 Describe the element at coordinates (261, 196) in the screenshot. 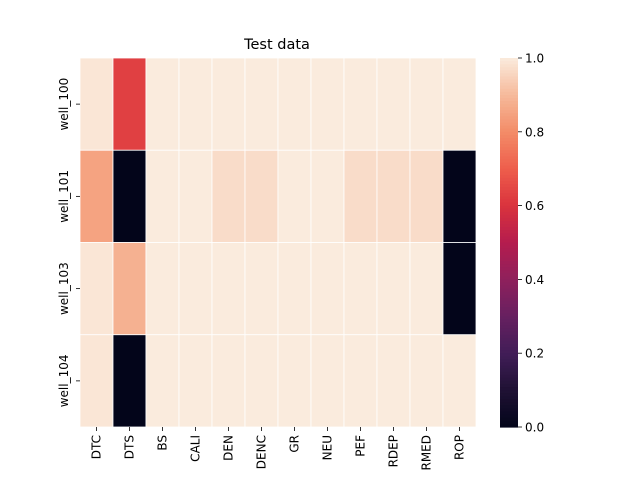

I see `heatmap-cell-well_101-DENC` at that location.